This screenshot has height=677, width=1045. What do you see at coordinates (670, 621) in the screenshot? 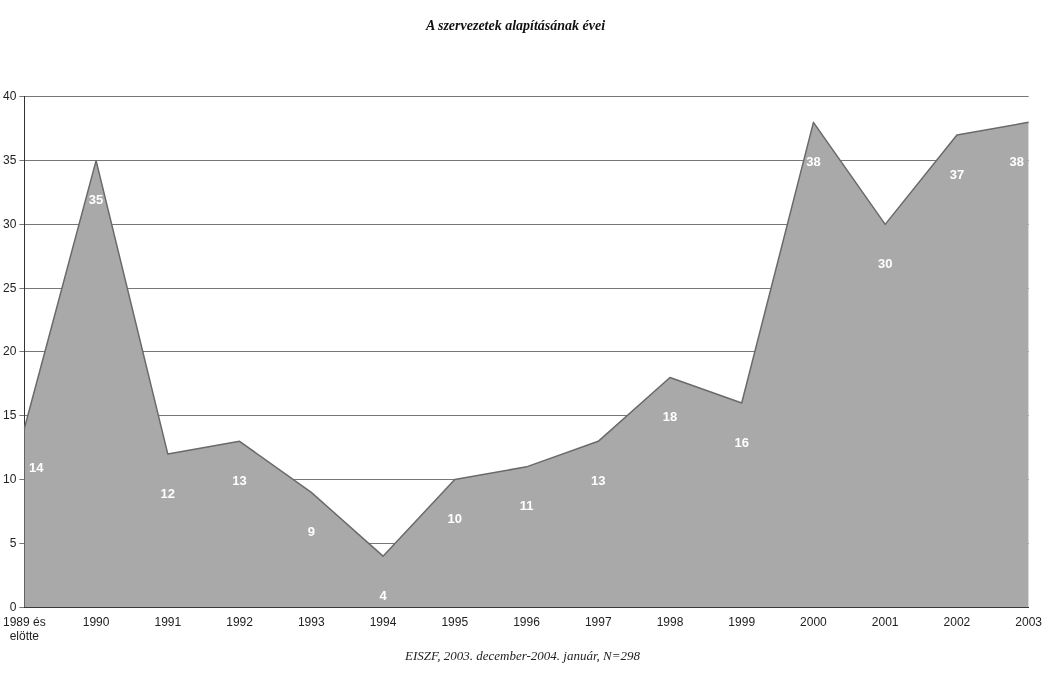
I see `x-tick-label: 1998` at bounding box center [670, 621].